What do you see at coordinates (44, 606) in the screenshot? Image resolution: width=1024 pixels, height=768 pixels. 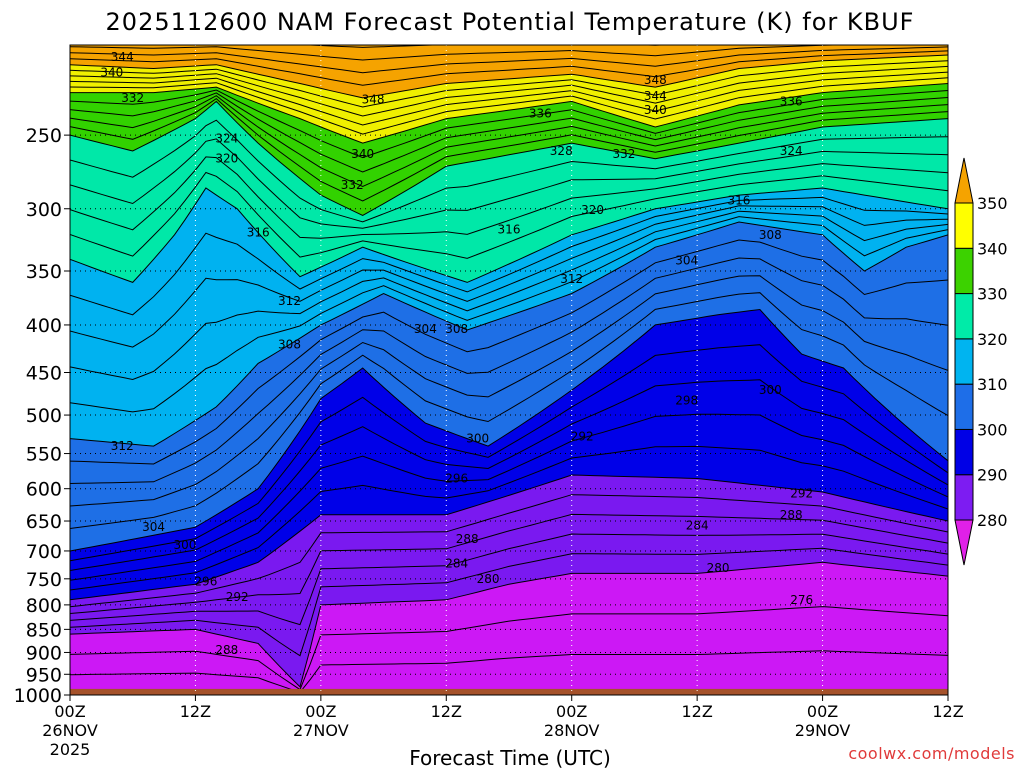 I see `y-tick-label: 800` at bounding box center [44, 606].